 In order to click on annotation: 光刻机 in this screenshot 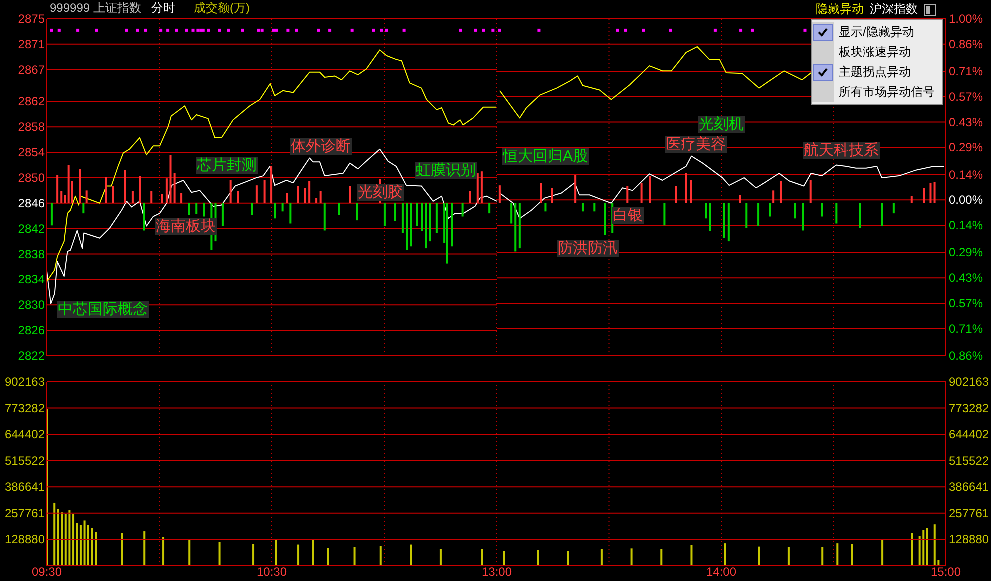, I will do `click(721, 124)`.